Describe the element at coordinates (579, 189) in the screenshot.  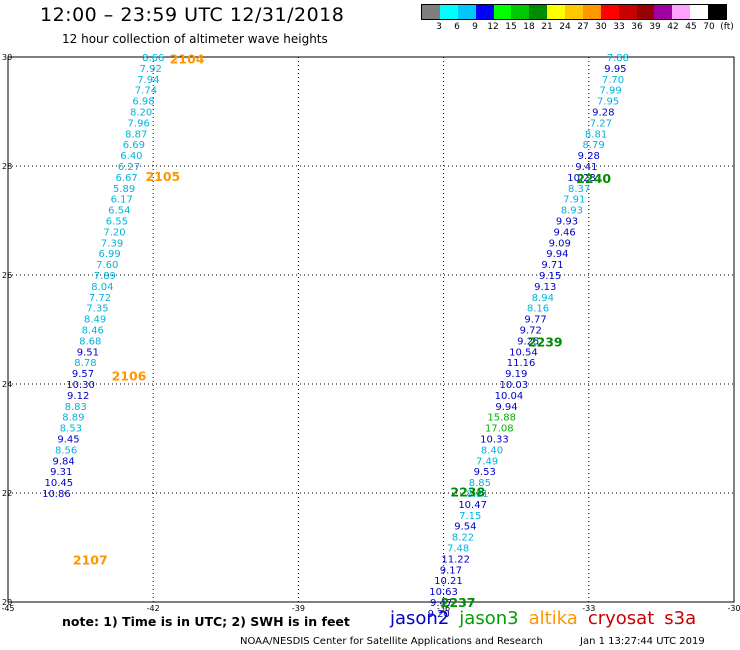
I see `data-point-label: 8.37` at that location.